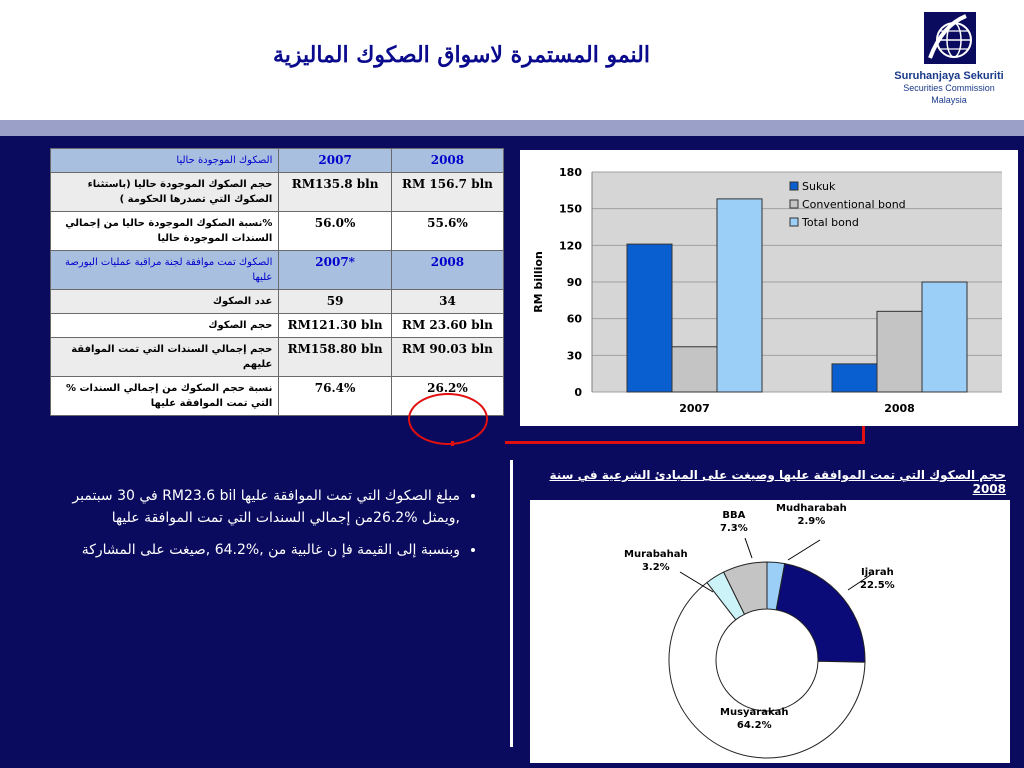 The width and height of the screenshot is (1024, 768). What do you see at coordinates (811, 508) in the screenshot?
I see `slice-name: Mudharabah` at bounding box center [811, 508].